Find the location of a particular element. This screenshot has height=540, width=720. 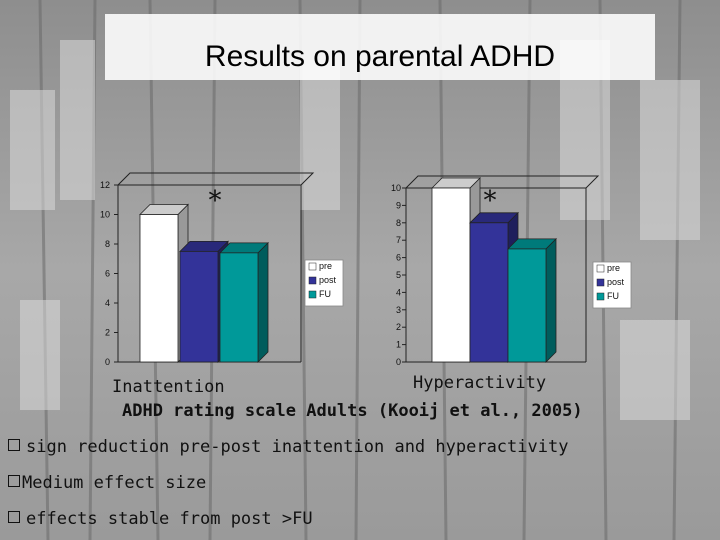

bullet-text: effects stable from post >FU is located at coordinates (169, 519).